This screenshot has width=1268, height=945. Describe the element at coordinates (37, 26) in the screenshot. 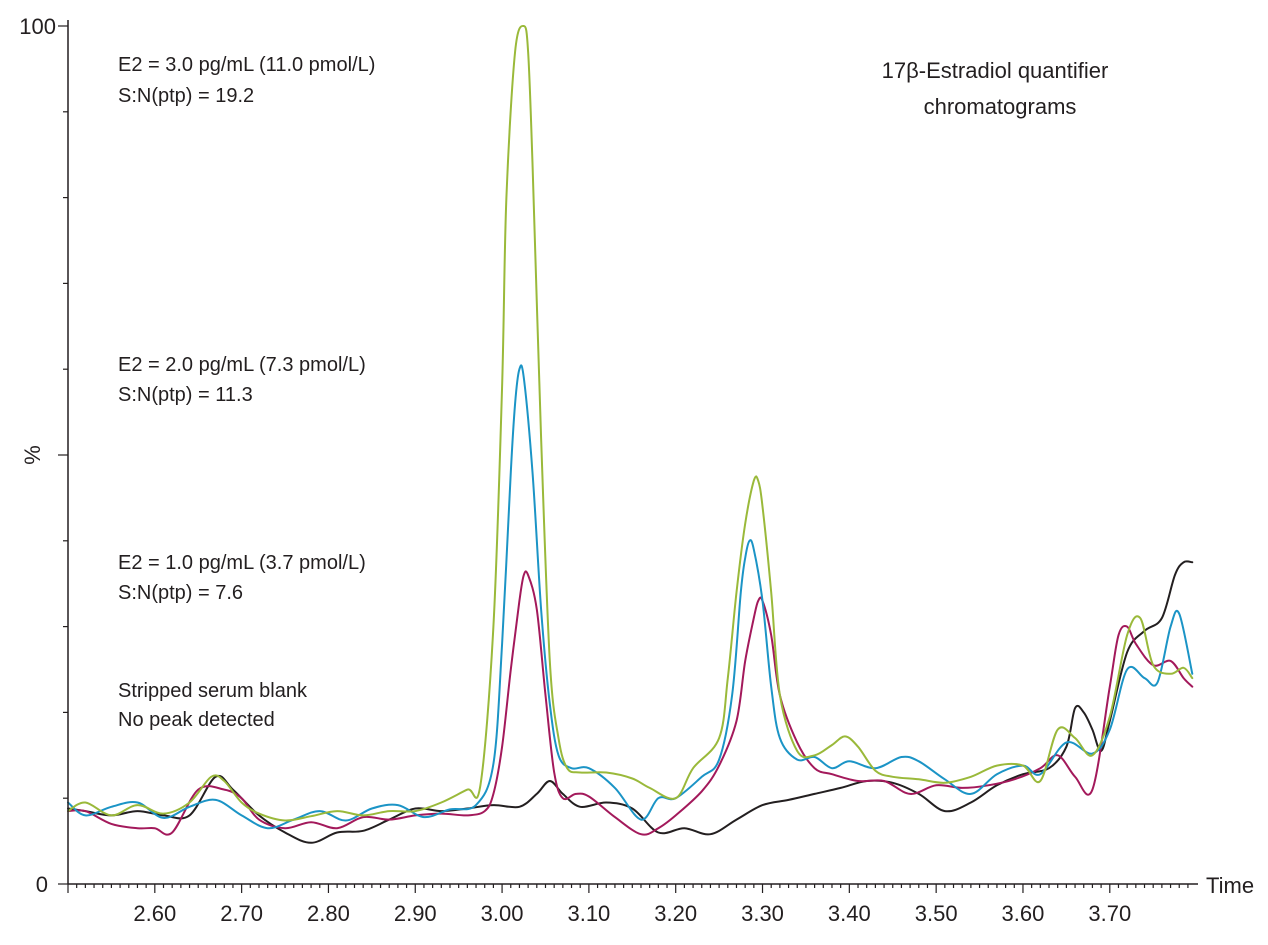

I see `y-tick-label-100: 100` at that location.